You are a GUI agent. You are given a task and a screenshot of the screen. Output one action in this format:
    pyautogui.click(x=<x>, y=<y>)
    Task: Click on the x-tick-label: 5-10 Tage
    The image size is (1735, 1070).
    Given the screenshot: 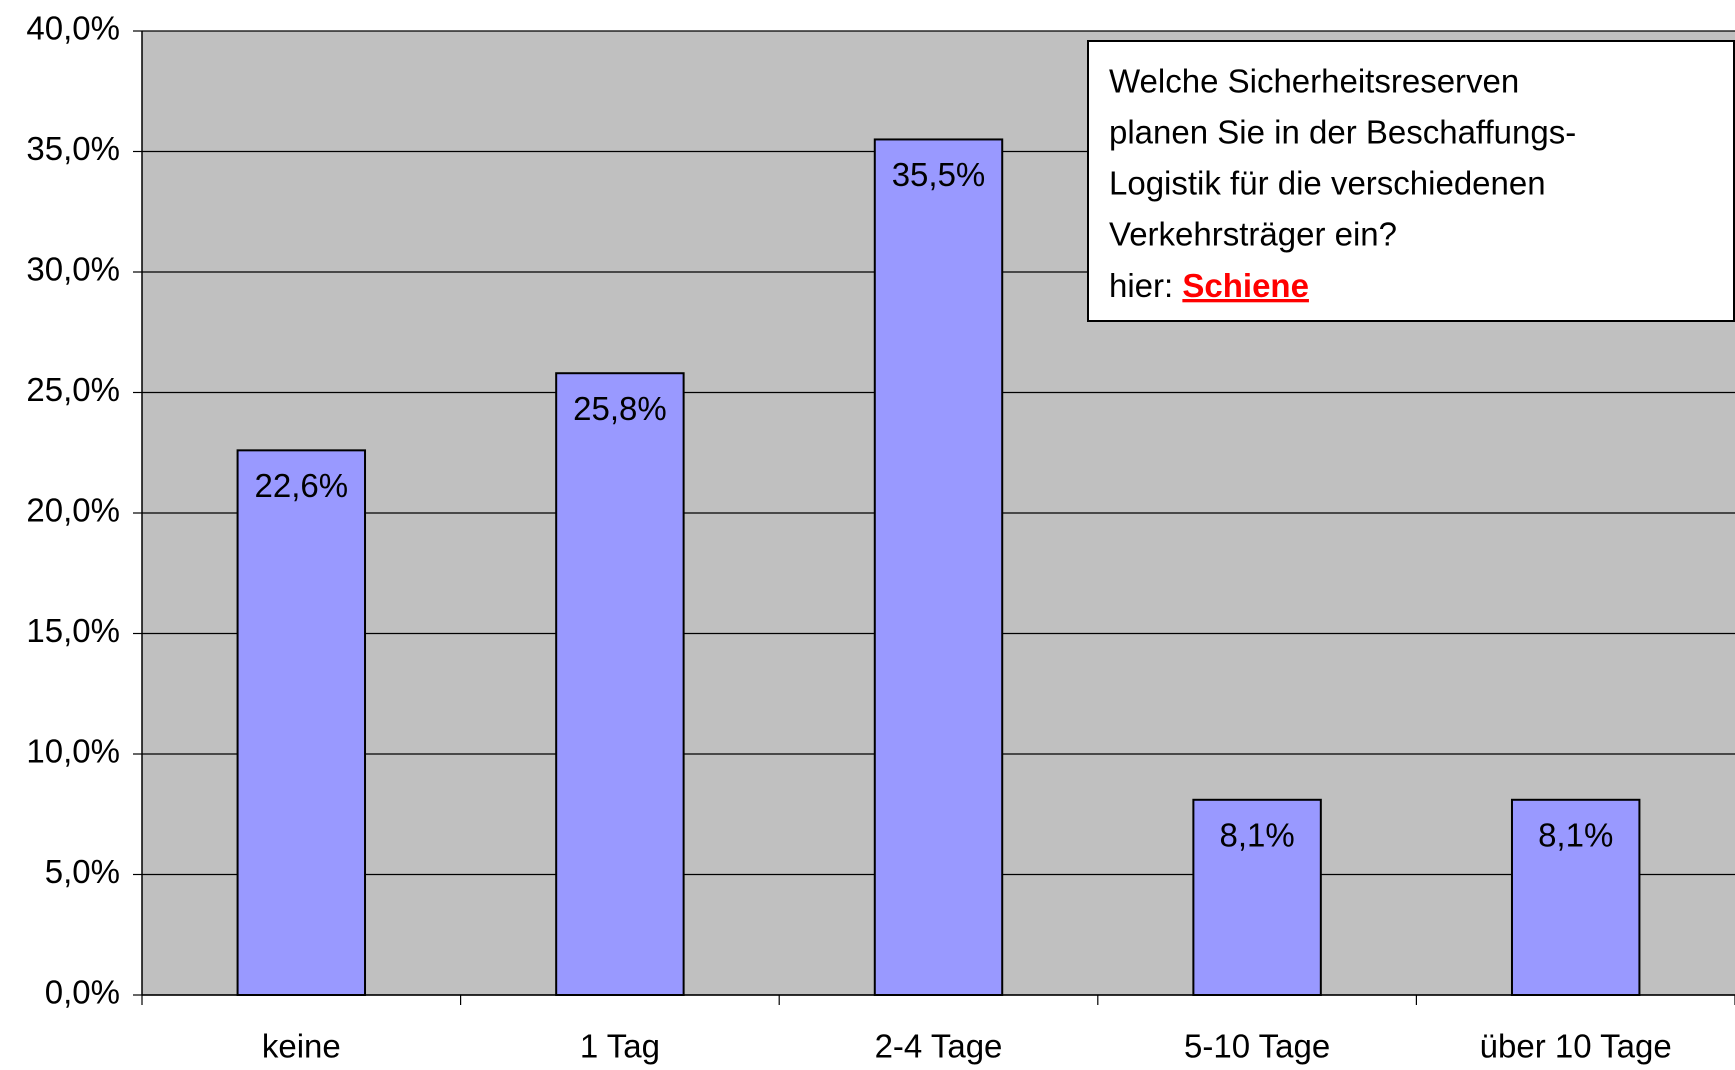 What is the action you would take?
    pyautogui.click(x=1257, y=1046)
    